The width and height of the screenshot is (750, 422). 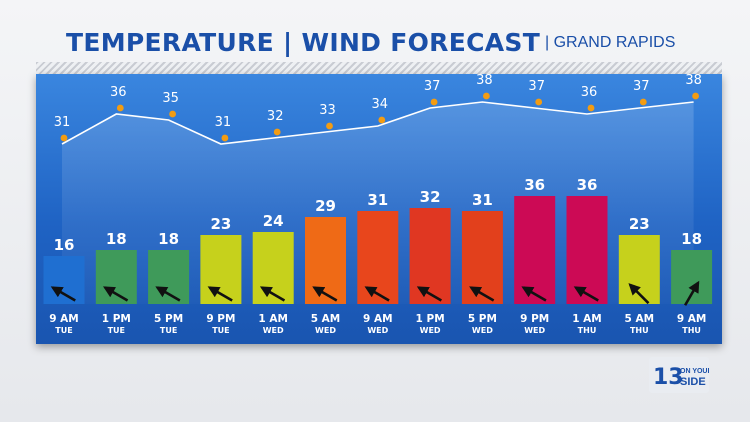 What do you see at coordinates (64, 245) in the screenshot?
I see `bar-value-label: 16` at bounding box center [64, 245].